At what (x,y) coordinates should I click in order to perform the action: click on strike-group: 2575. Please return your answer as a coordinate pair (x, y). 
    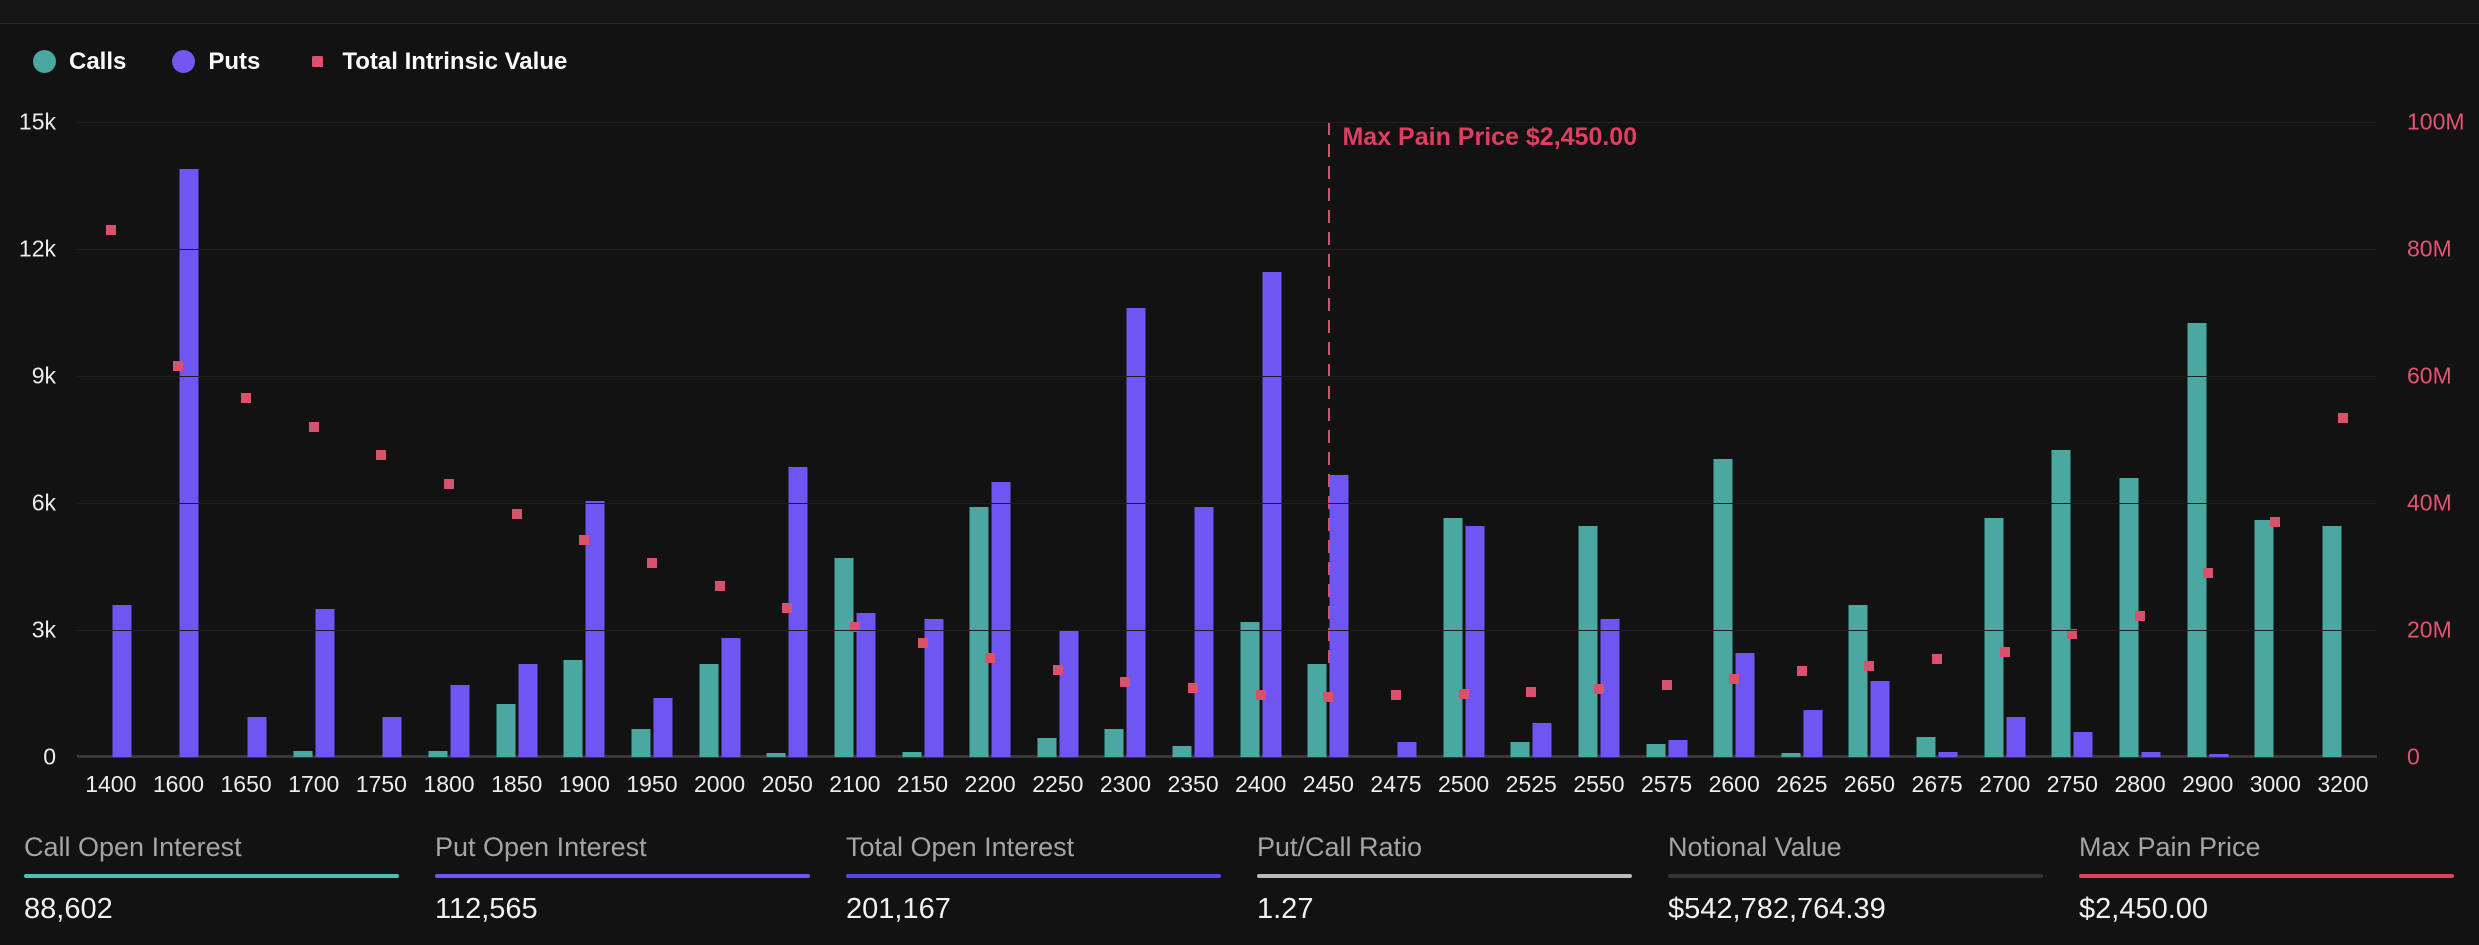
    Looking at the image, I should click on (1667, 459).